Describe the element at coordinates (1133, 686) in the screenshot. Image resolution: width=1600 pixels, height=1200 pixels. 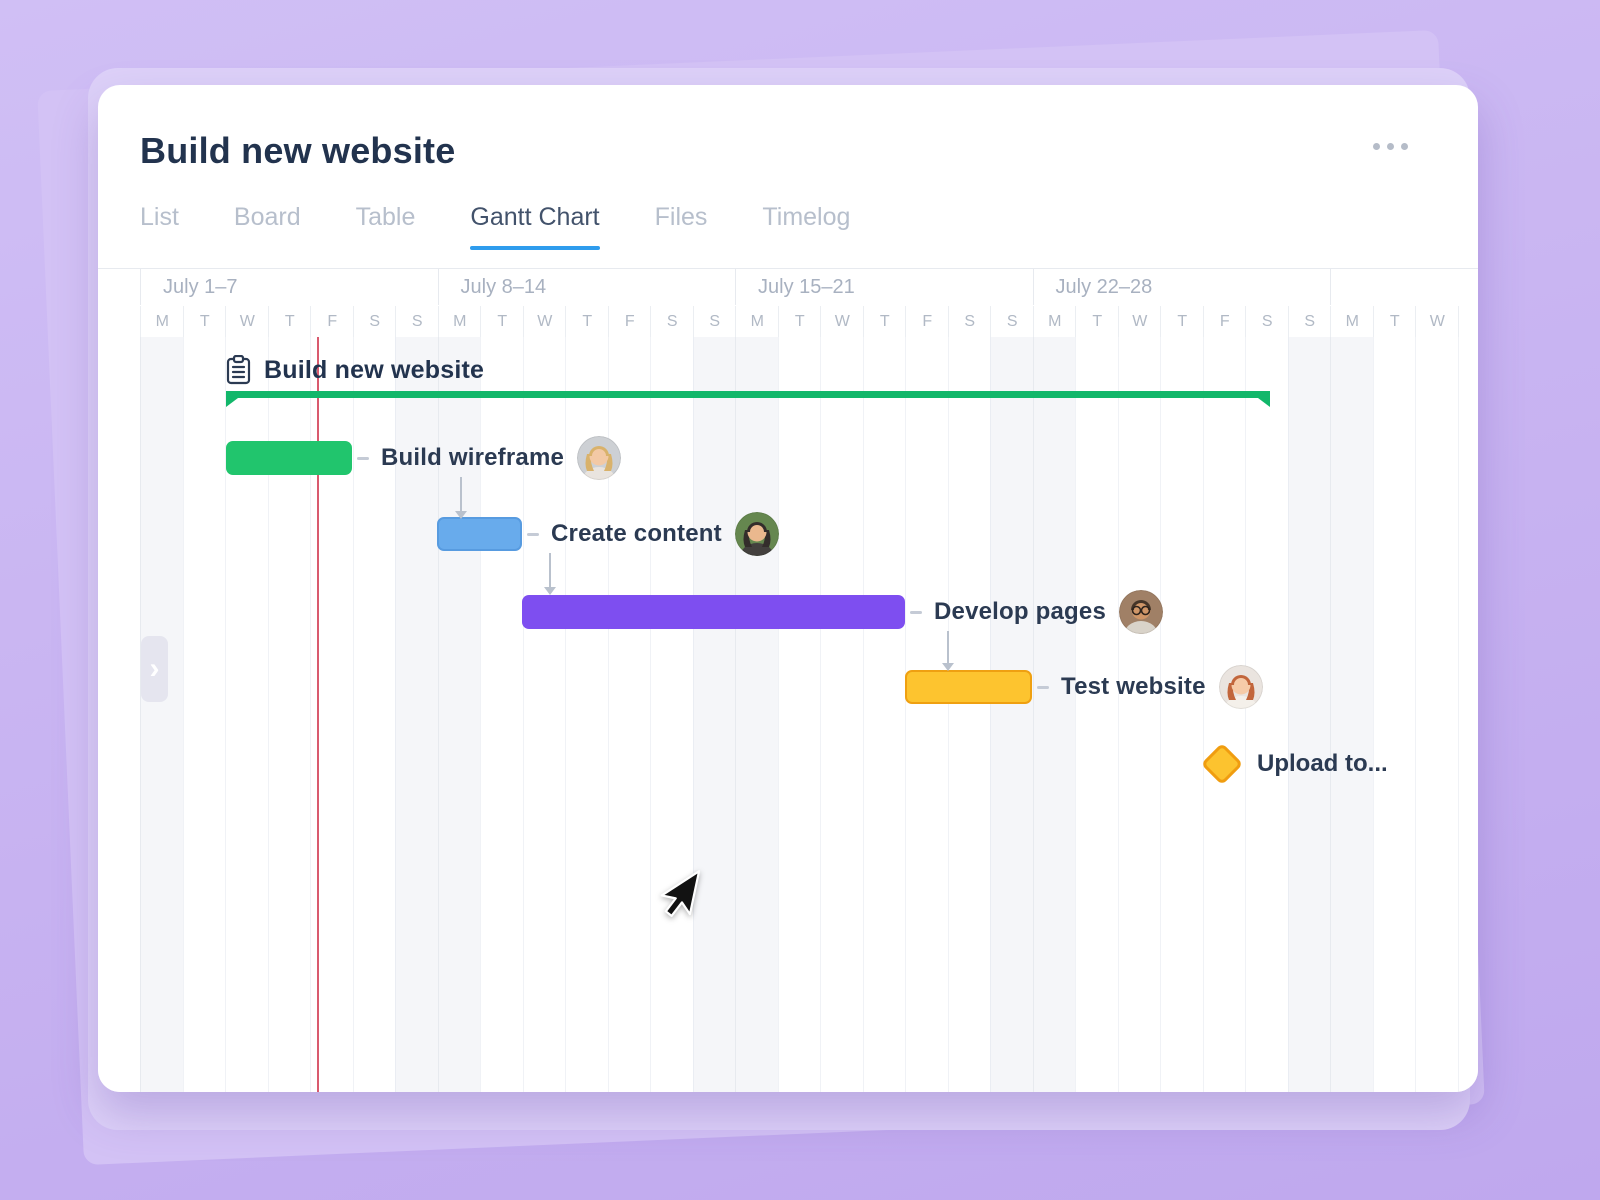
I see `task-label: Test website` at that location.